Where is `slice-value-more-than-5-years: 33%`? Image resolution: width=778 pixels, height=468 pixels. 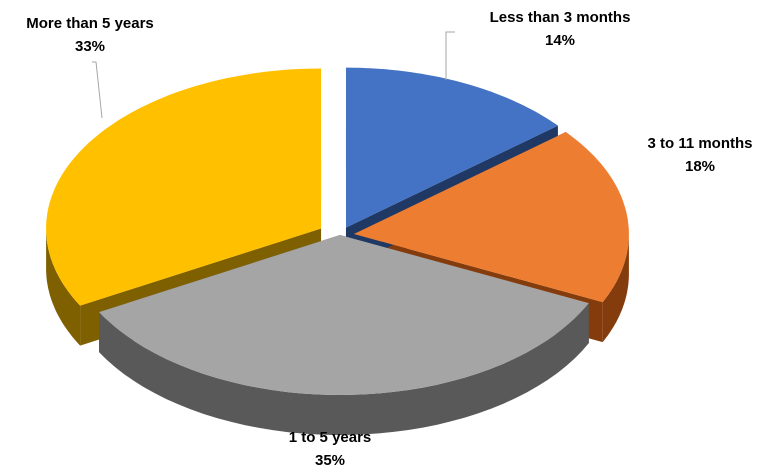 slice-value-more-than-5-years: 33% is located at coordinates (90, 46).